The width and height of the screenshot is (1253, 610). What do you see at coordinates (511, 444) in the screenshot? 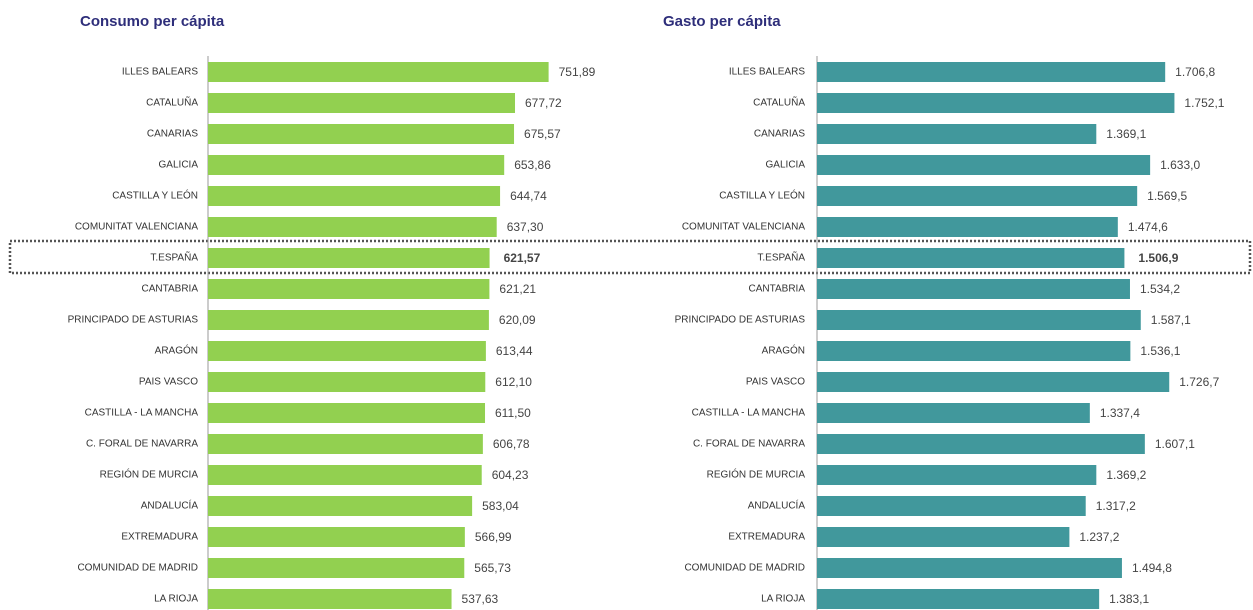
I see `value-label: 606,78` at bounding box center [511, 444].